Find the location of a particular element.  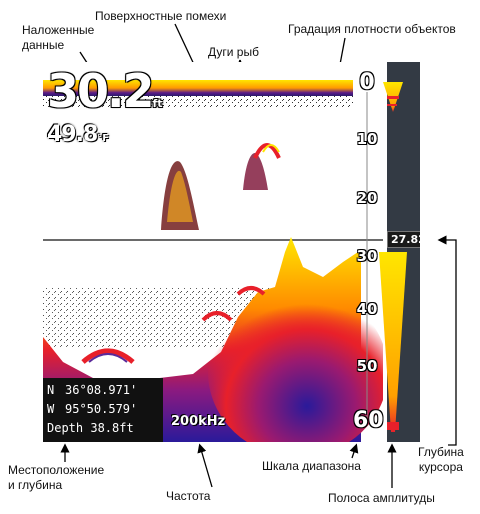

callout-position-depth-text: Местоположение и глубина is located at coordinates (56, 477).